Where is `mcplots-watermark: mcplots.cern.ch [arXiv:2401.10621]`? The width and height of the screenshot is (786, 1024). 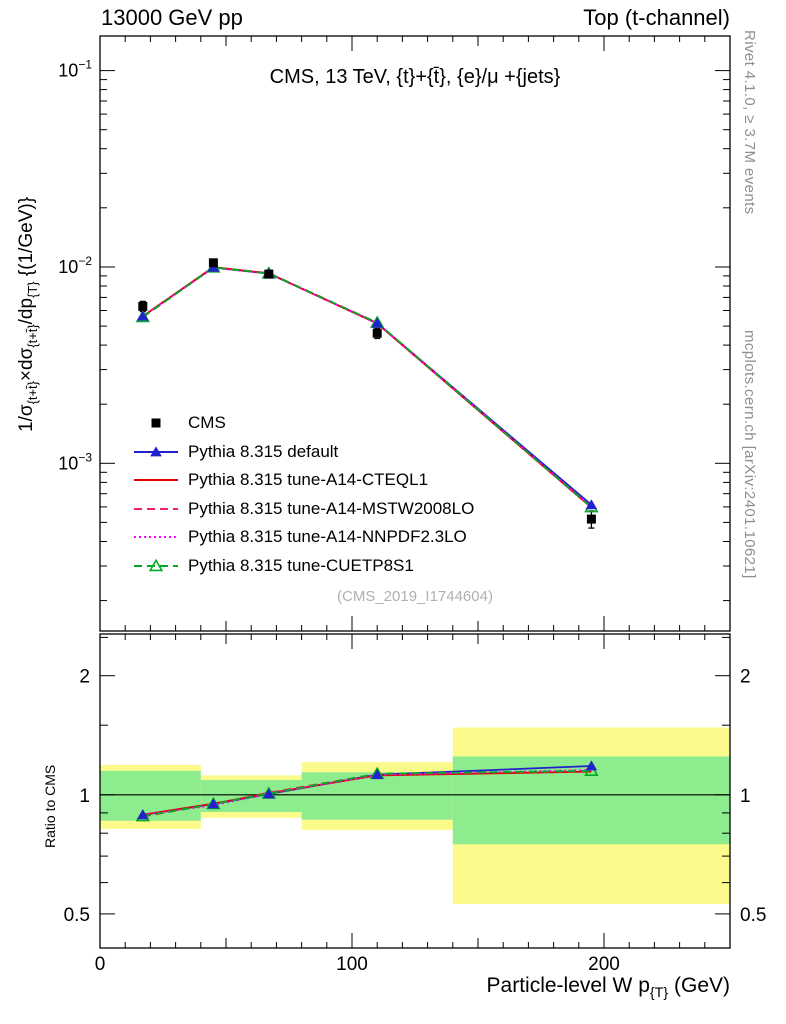 mcplots-watermark: mcplots.cern.ch [arXiv:2401.10621] is located at coordinates (749, 454).